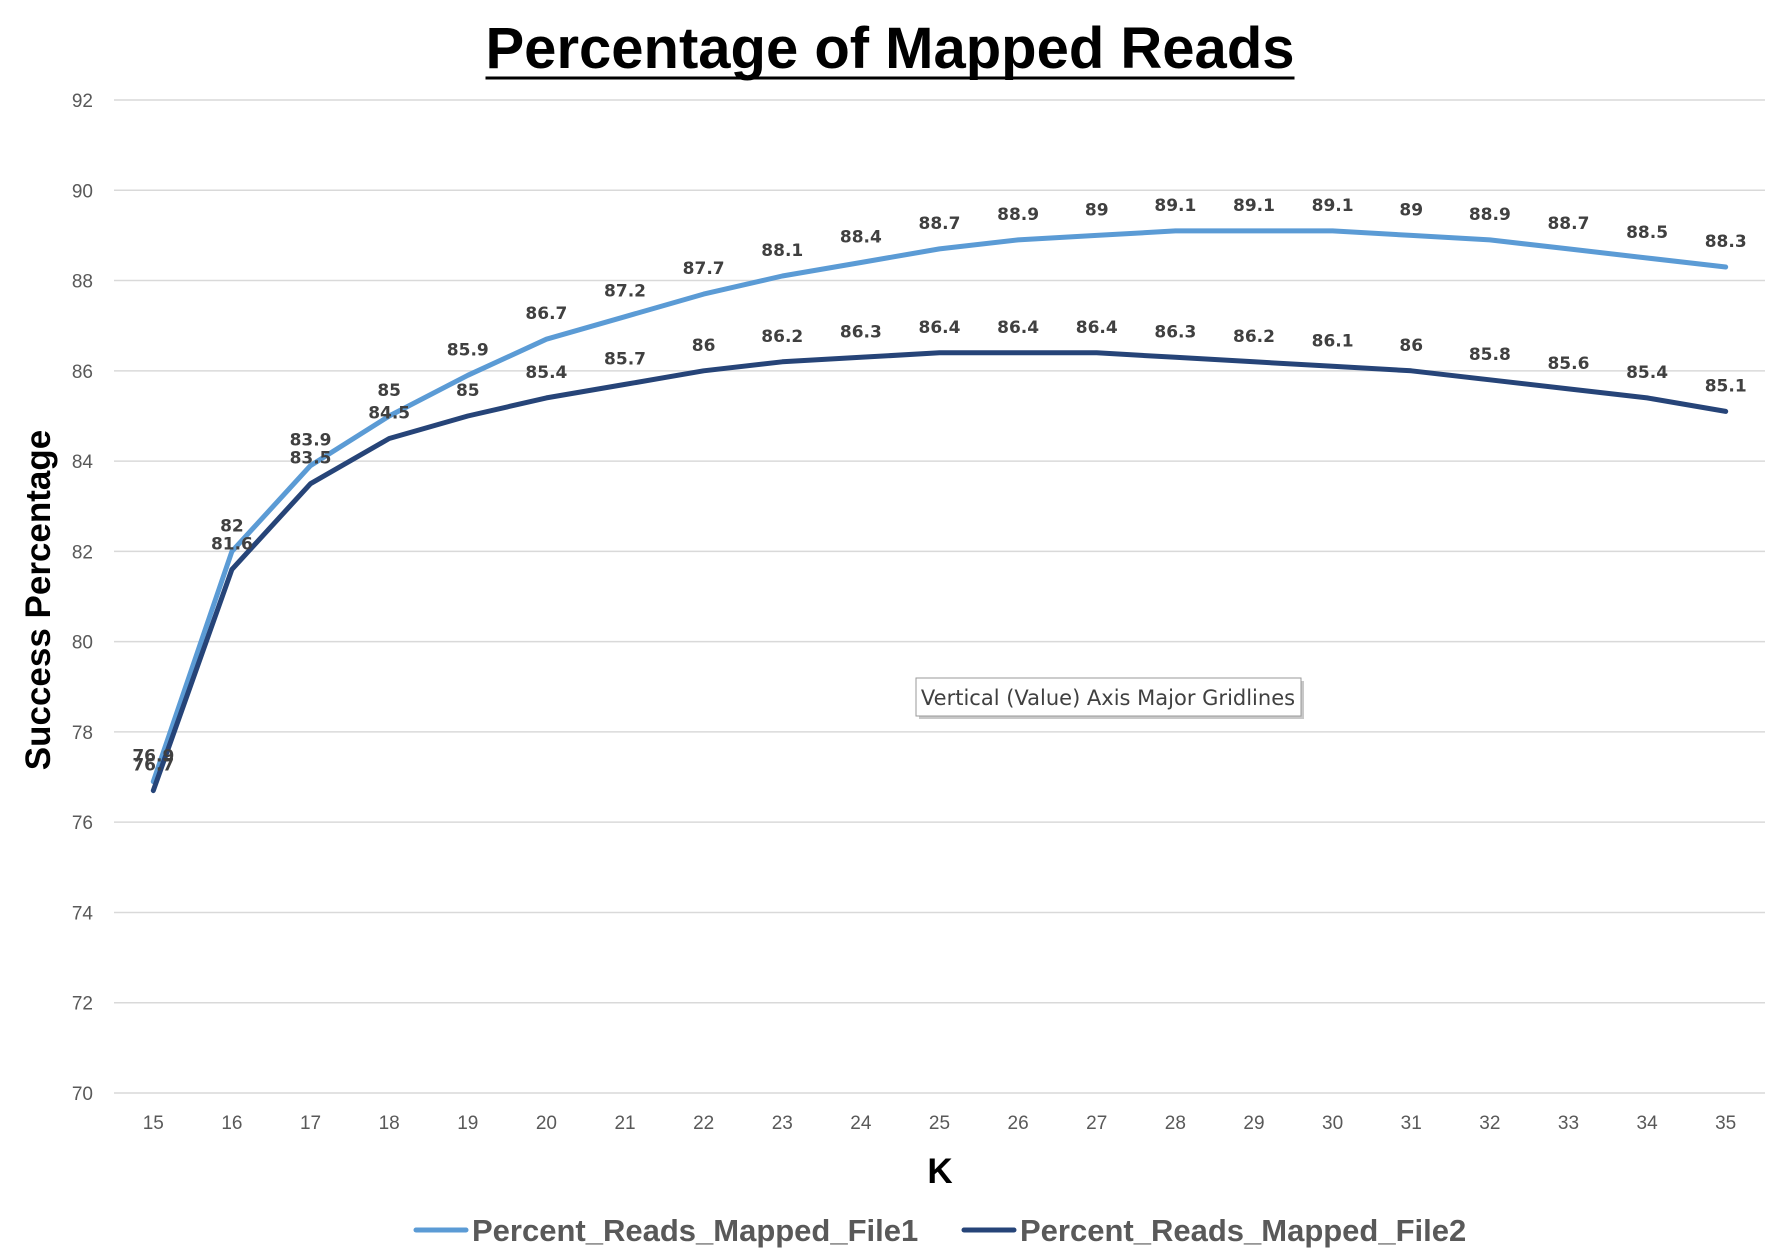  Describe the element at coordinates (82, 101) in the screenshot. I see `y-tick-label: 92` at that location.